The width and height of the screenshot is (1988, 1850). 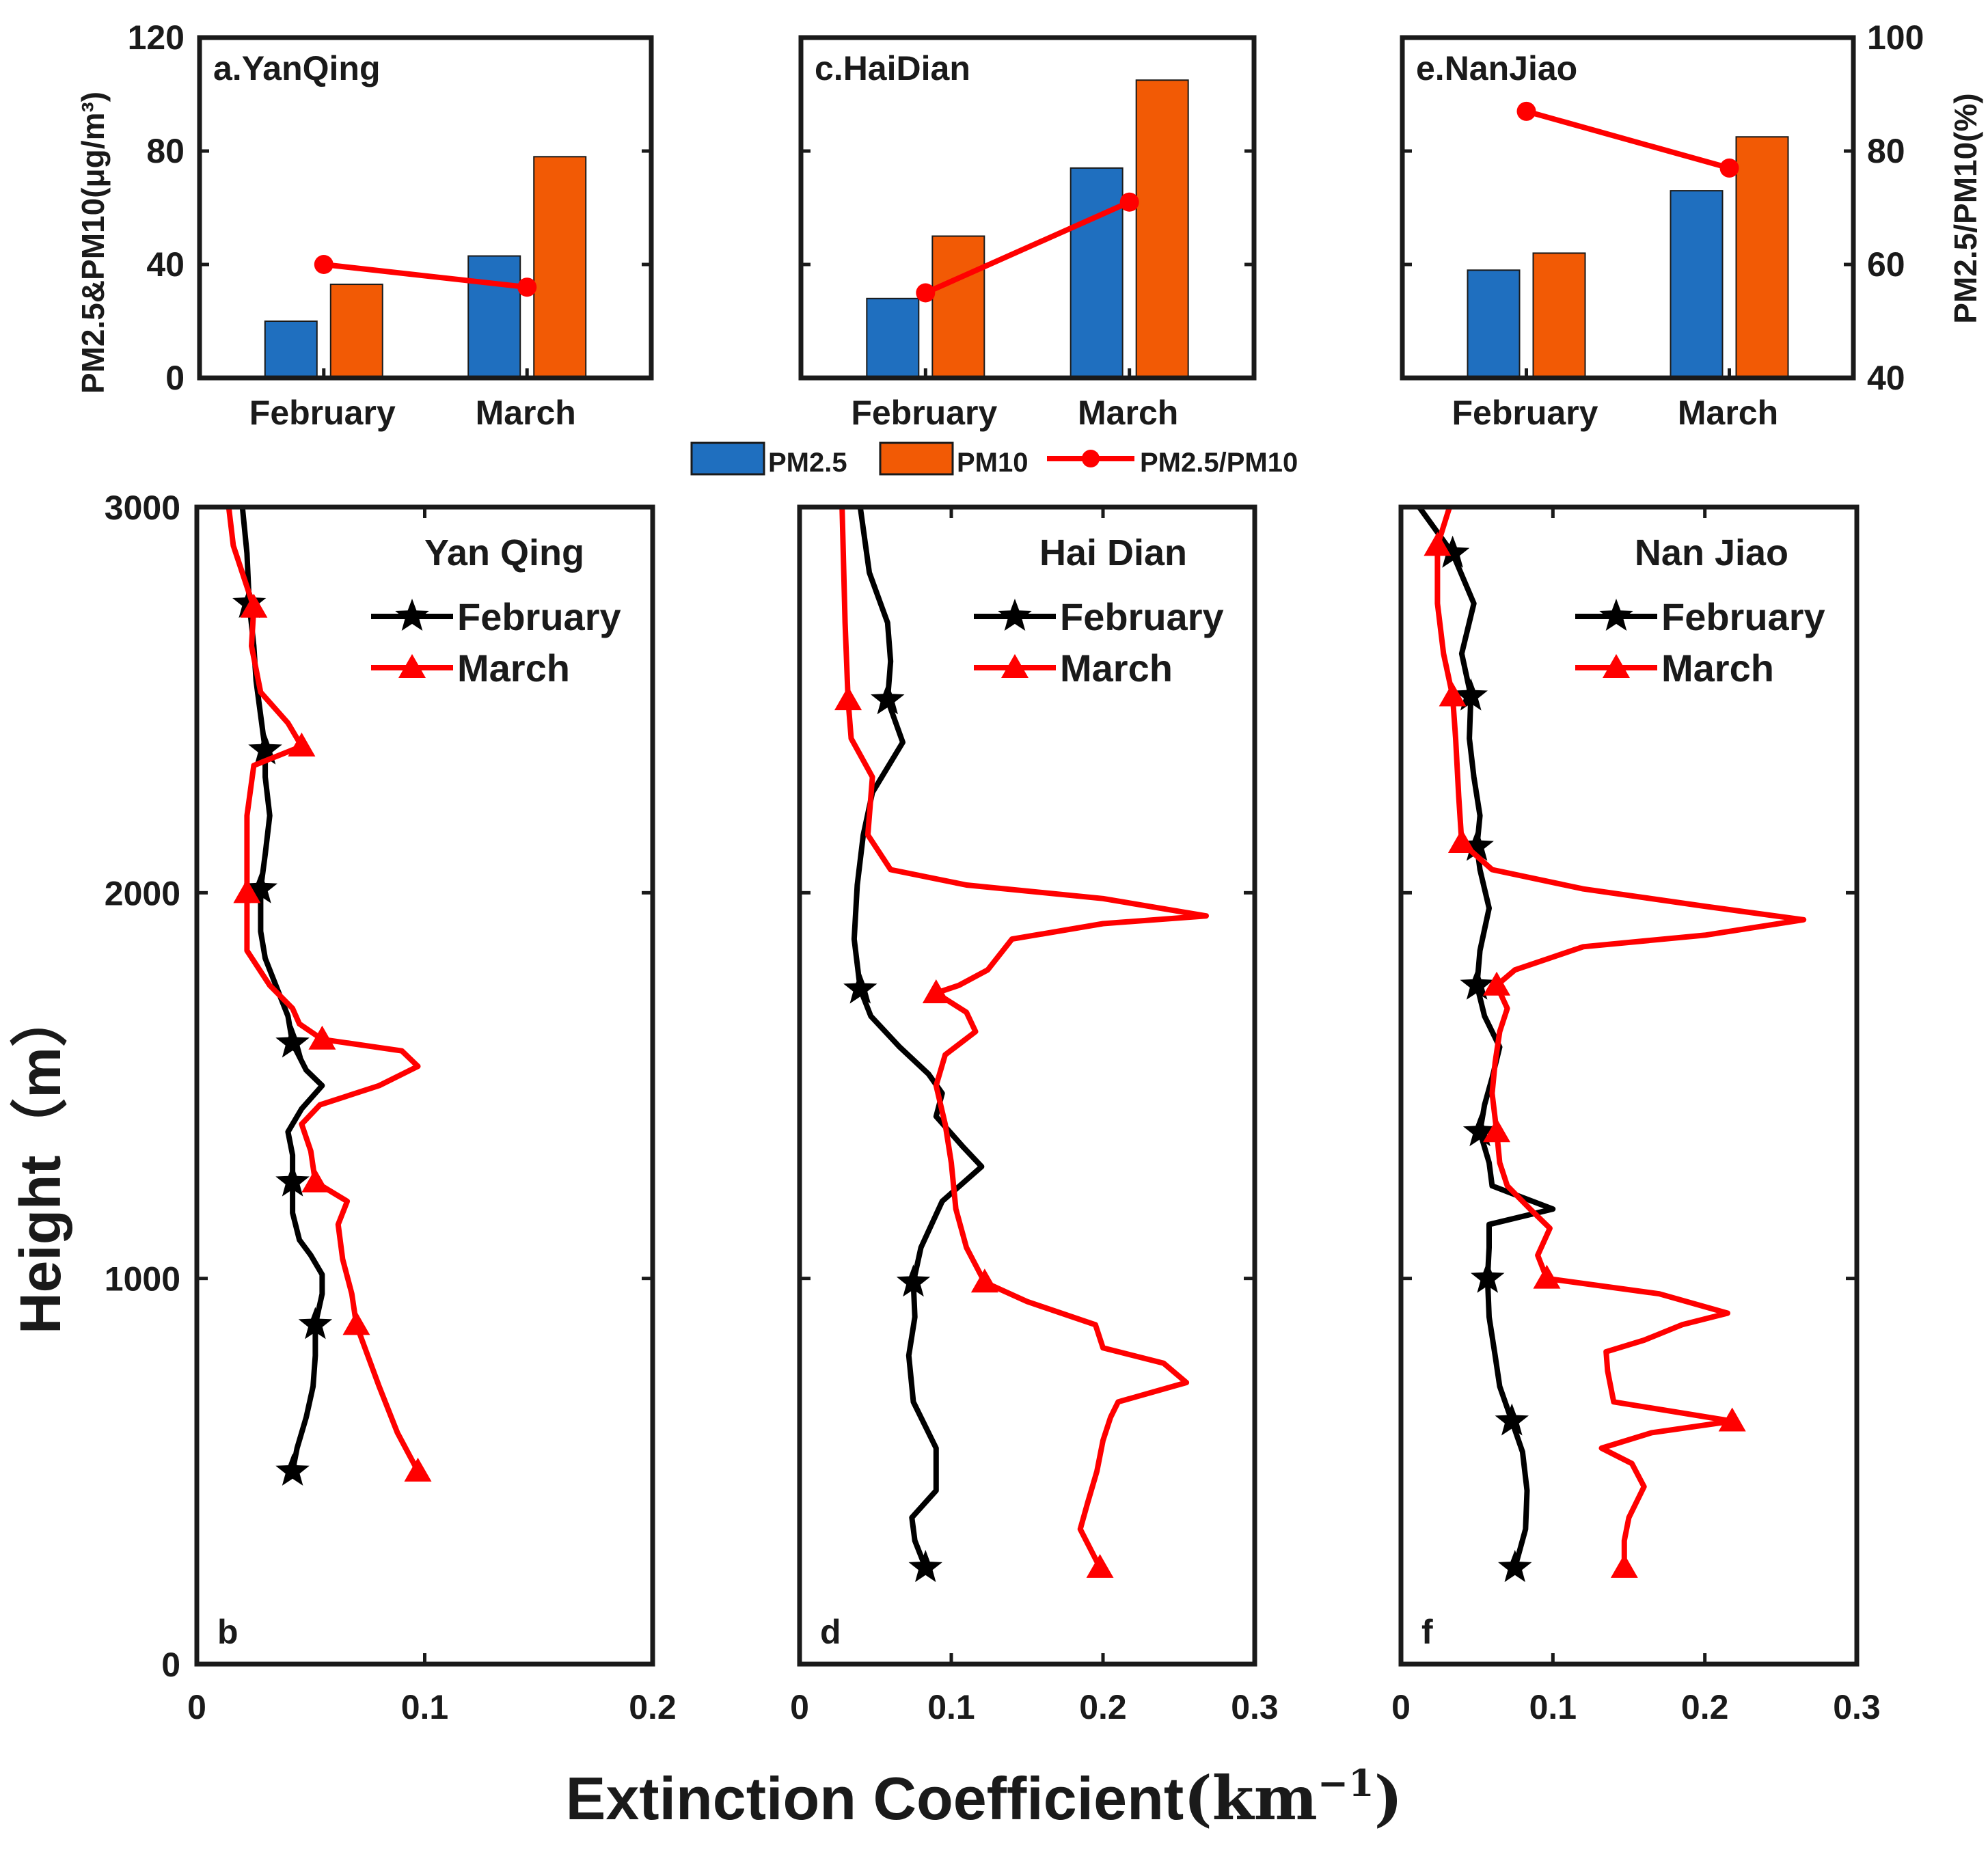 What do you see at coordinates (1886, 264) in the screenshot?
I see `y2-tick-label: 60` at bounding box center [1886, 264].